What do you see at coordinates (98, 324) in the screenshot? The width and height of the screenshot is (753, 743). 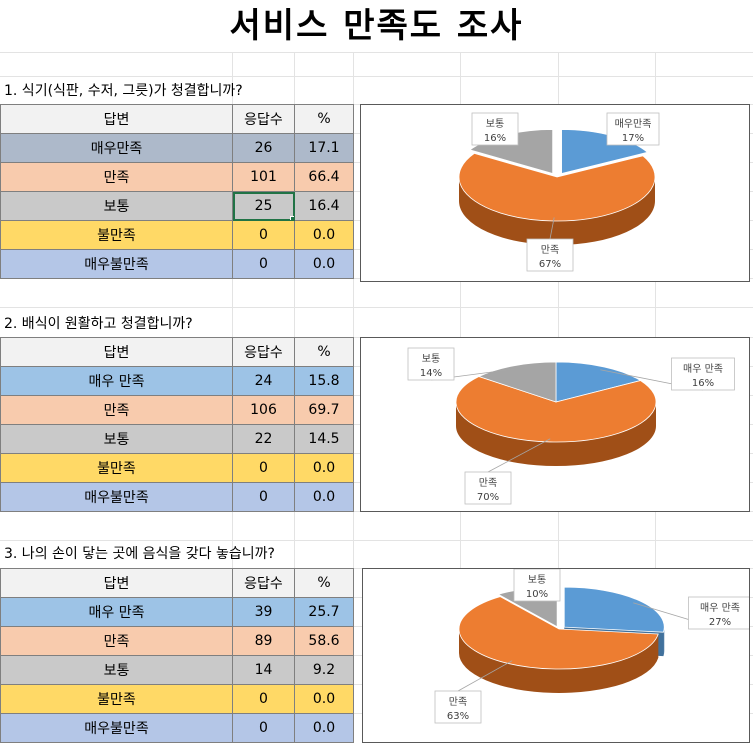 I see `question-2: 2. 배식이 원활하고 청결합니까?` at bounding box center [98, 324].